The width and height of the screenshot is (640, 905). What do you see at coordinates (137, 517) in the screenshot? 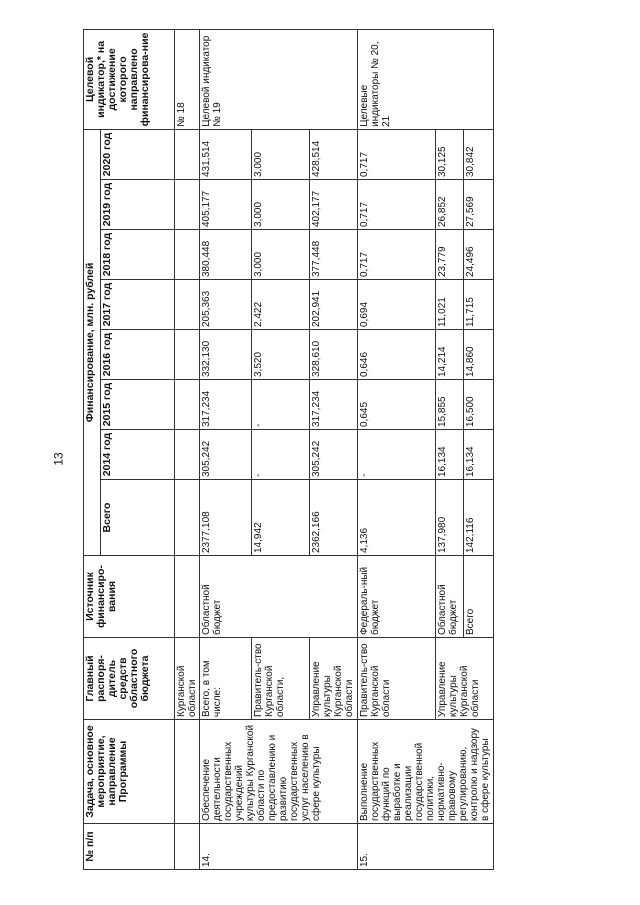
I see `header-total: Всего` at bounding box center [137, 517].